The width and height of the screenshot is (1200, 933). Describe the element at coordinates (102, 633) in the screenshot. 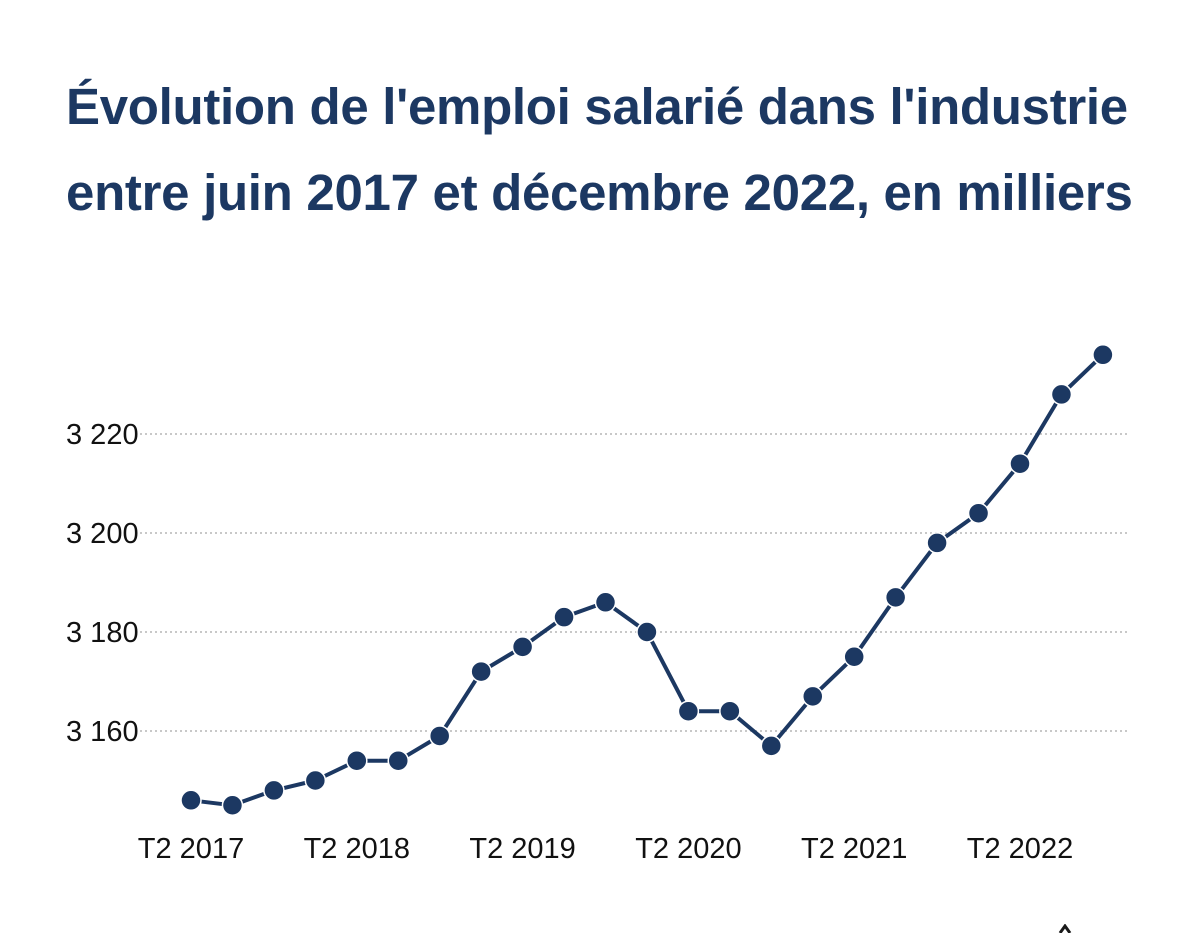

I see `y-tick-label: 3 180` at that location.